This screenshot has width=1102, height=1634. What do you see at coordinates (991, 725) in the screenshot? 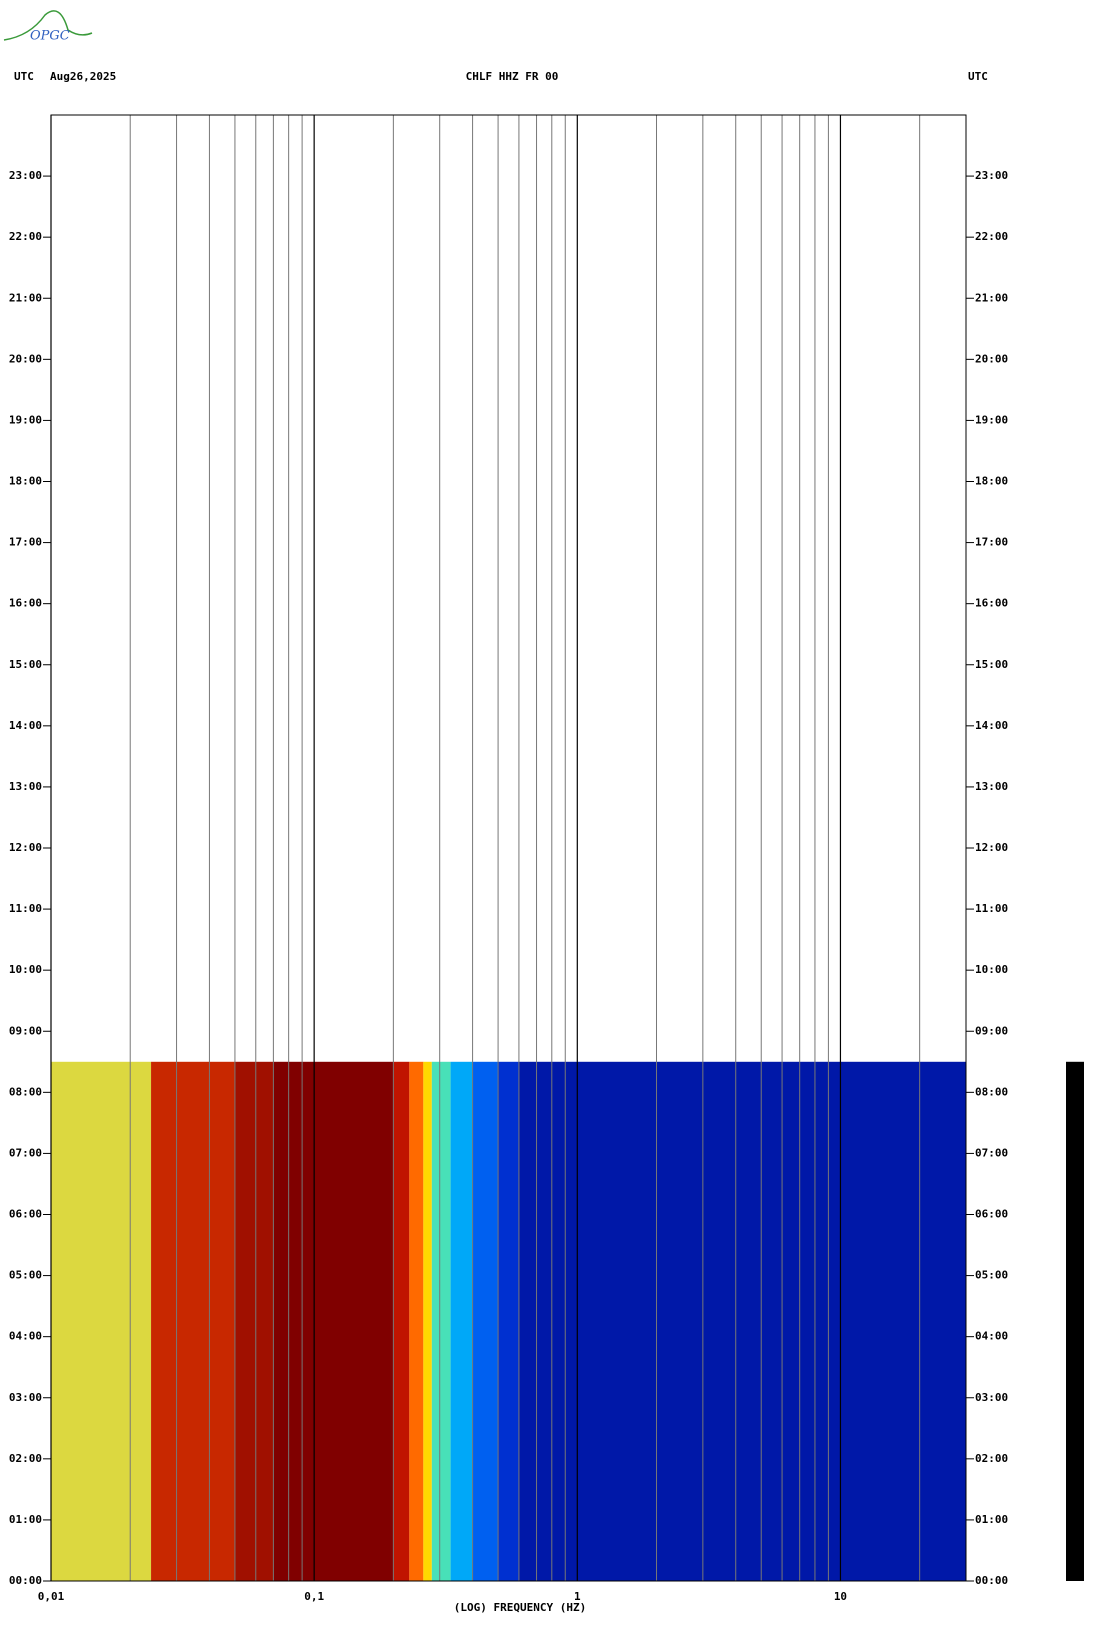
I see `y-tick-label-right: 14:00` at bounding box center [991, 725].